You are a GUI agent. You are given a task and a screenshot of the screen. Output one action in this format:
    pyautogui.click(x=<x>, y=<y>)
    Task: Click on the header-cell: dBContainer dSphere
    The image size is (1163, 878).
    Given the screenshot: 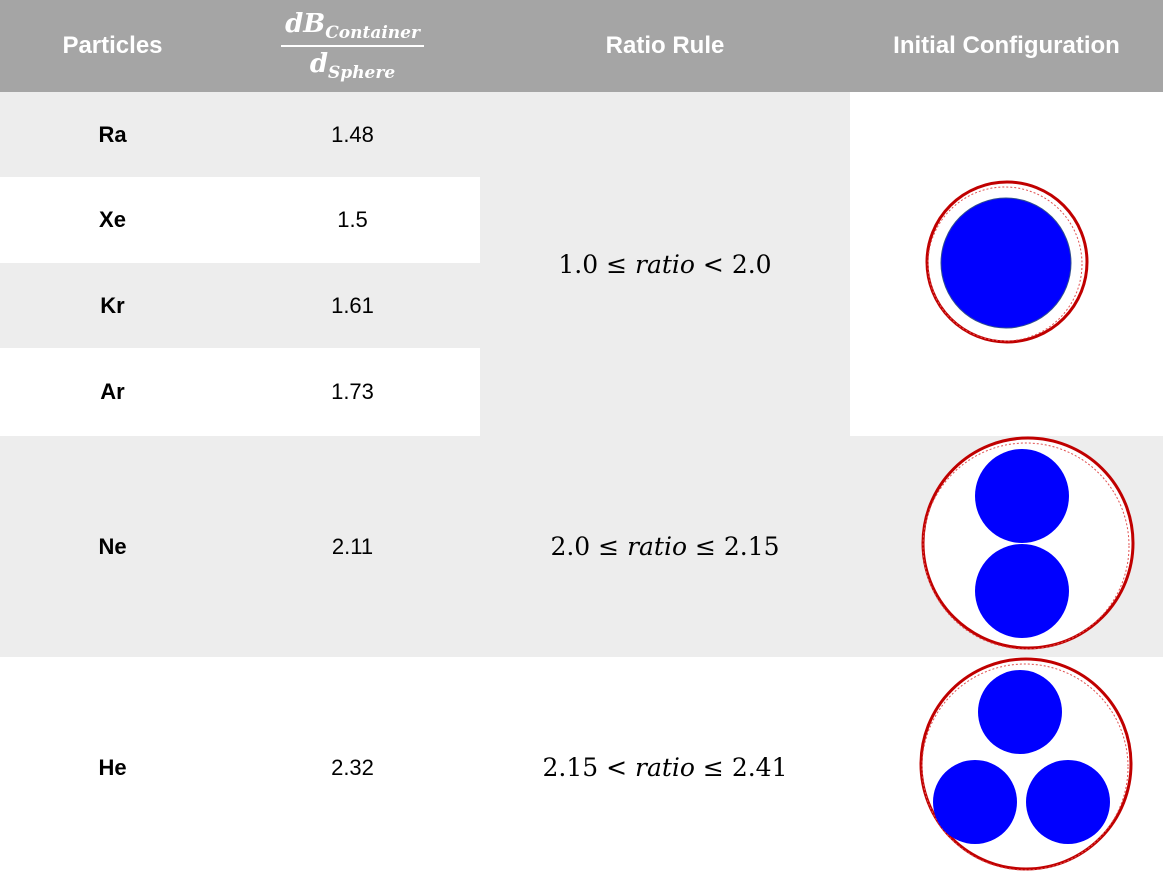 What is the action you would take?
    pyautogui.click(x=352, y=46)
    